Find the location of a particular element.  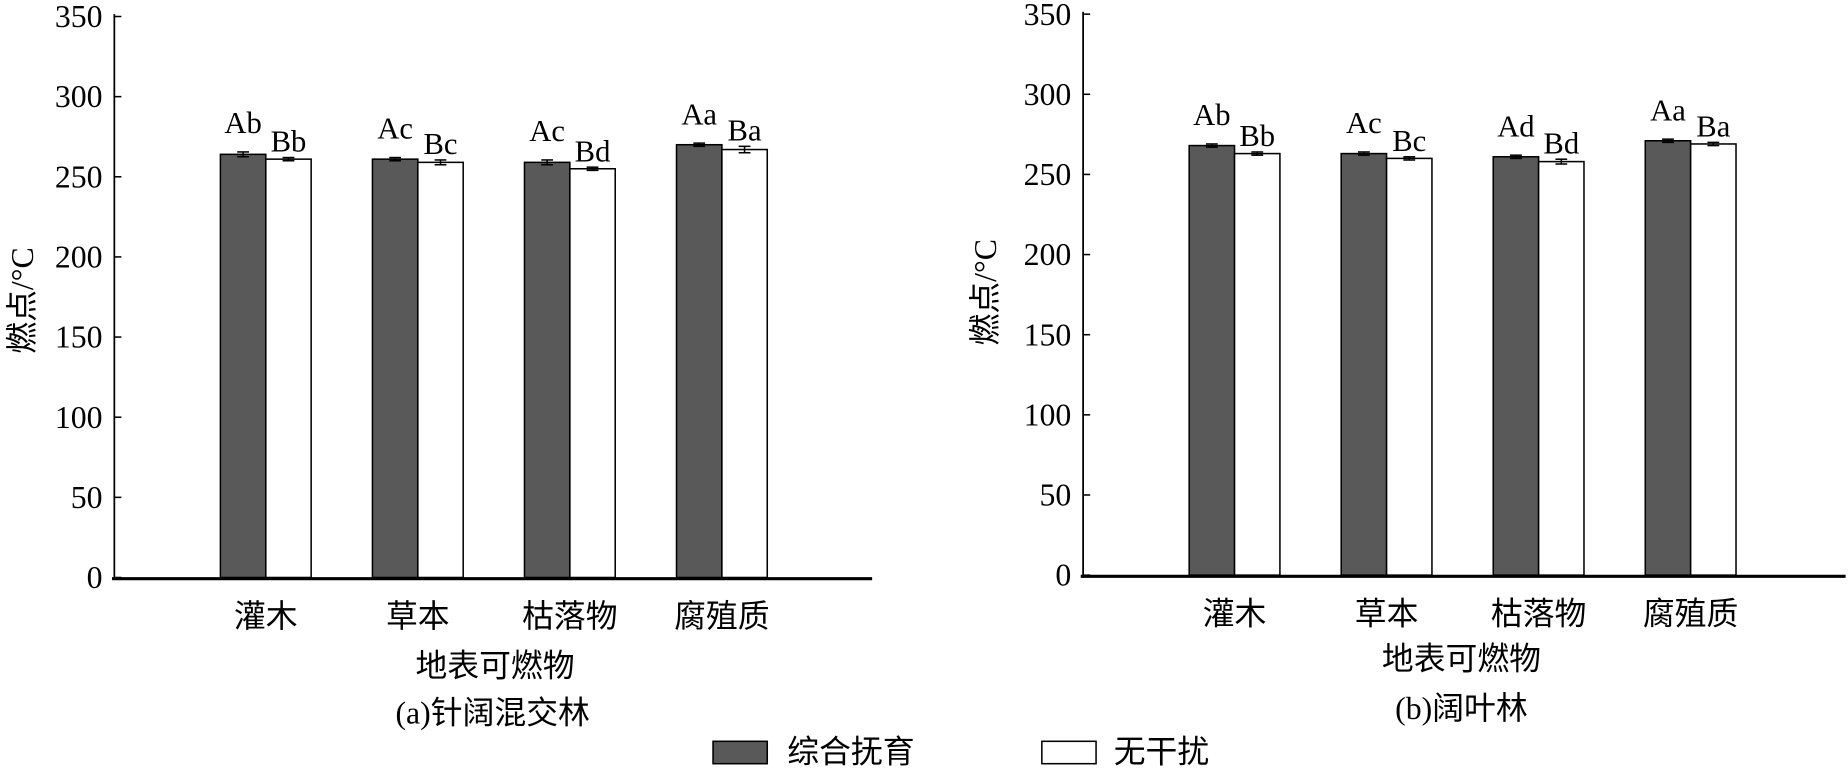

legend-label-series-1: 综合抚育 is located at coordinates (850, 752).